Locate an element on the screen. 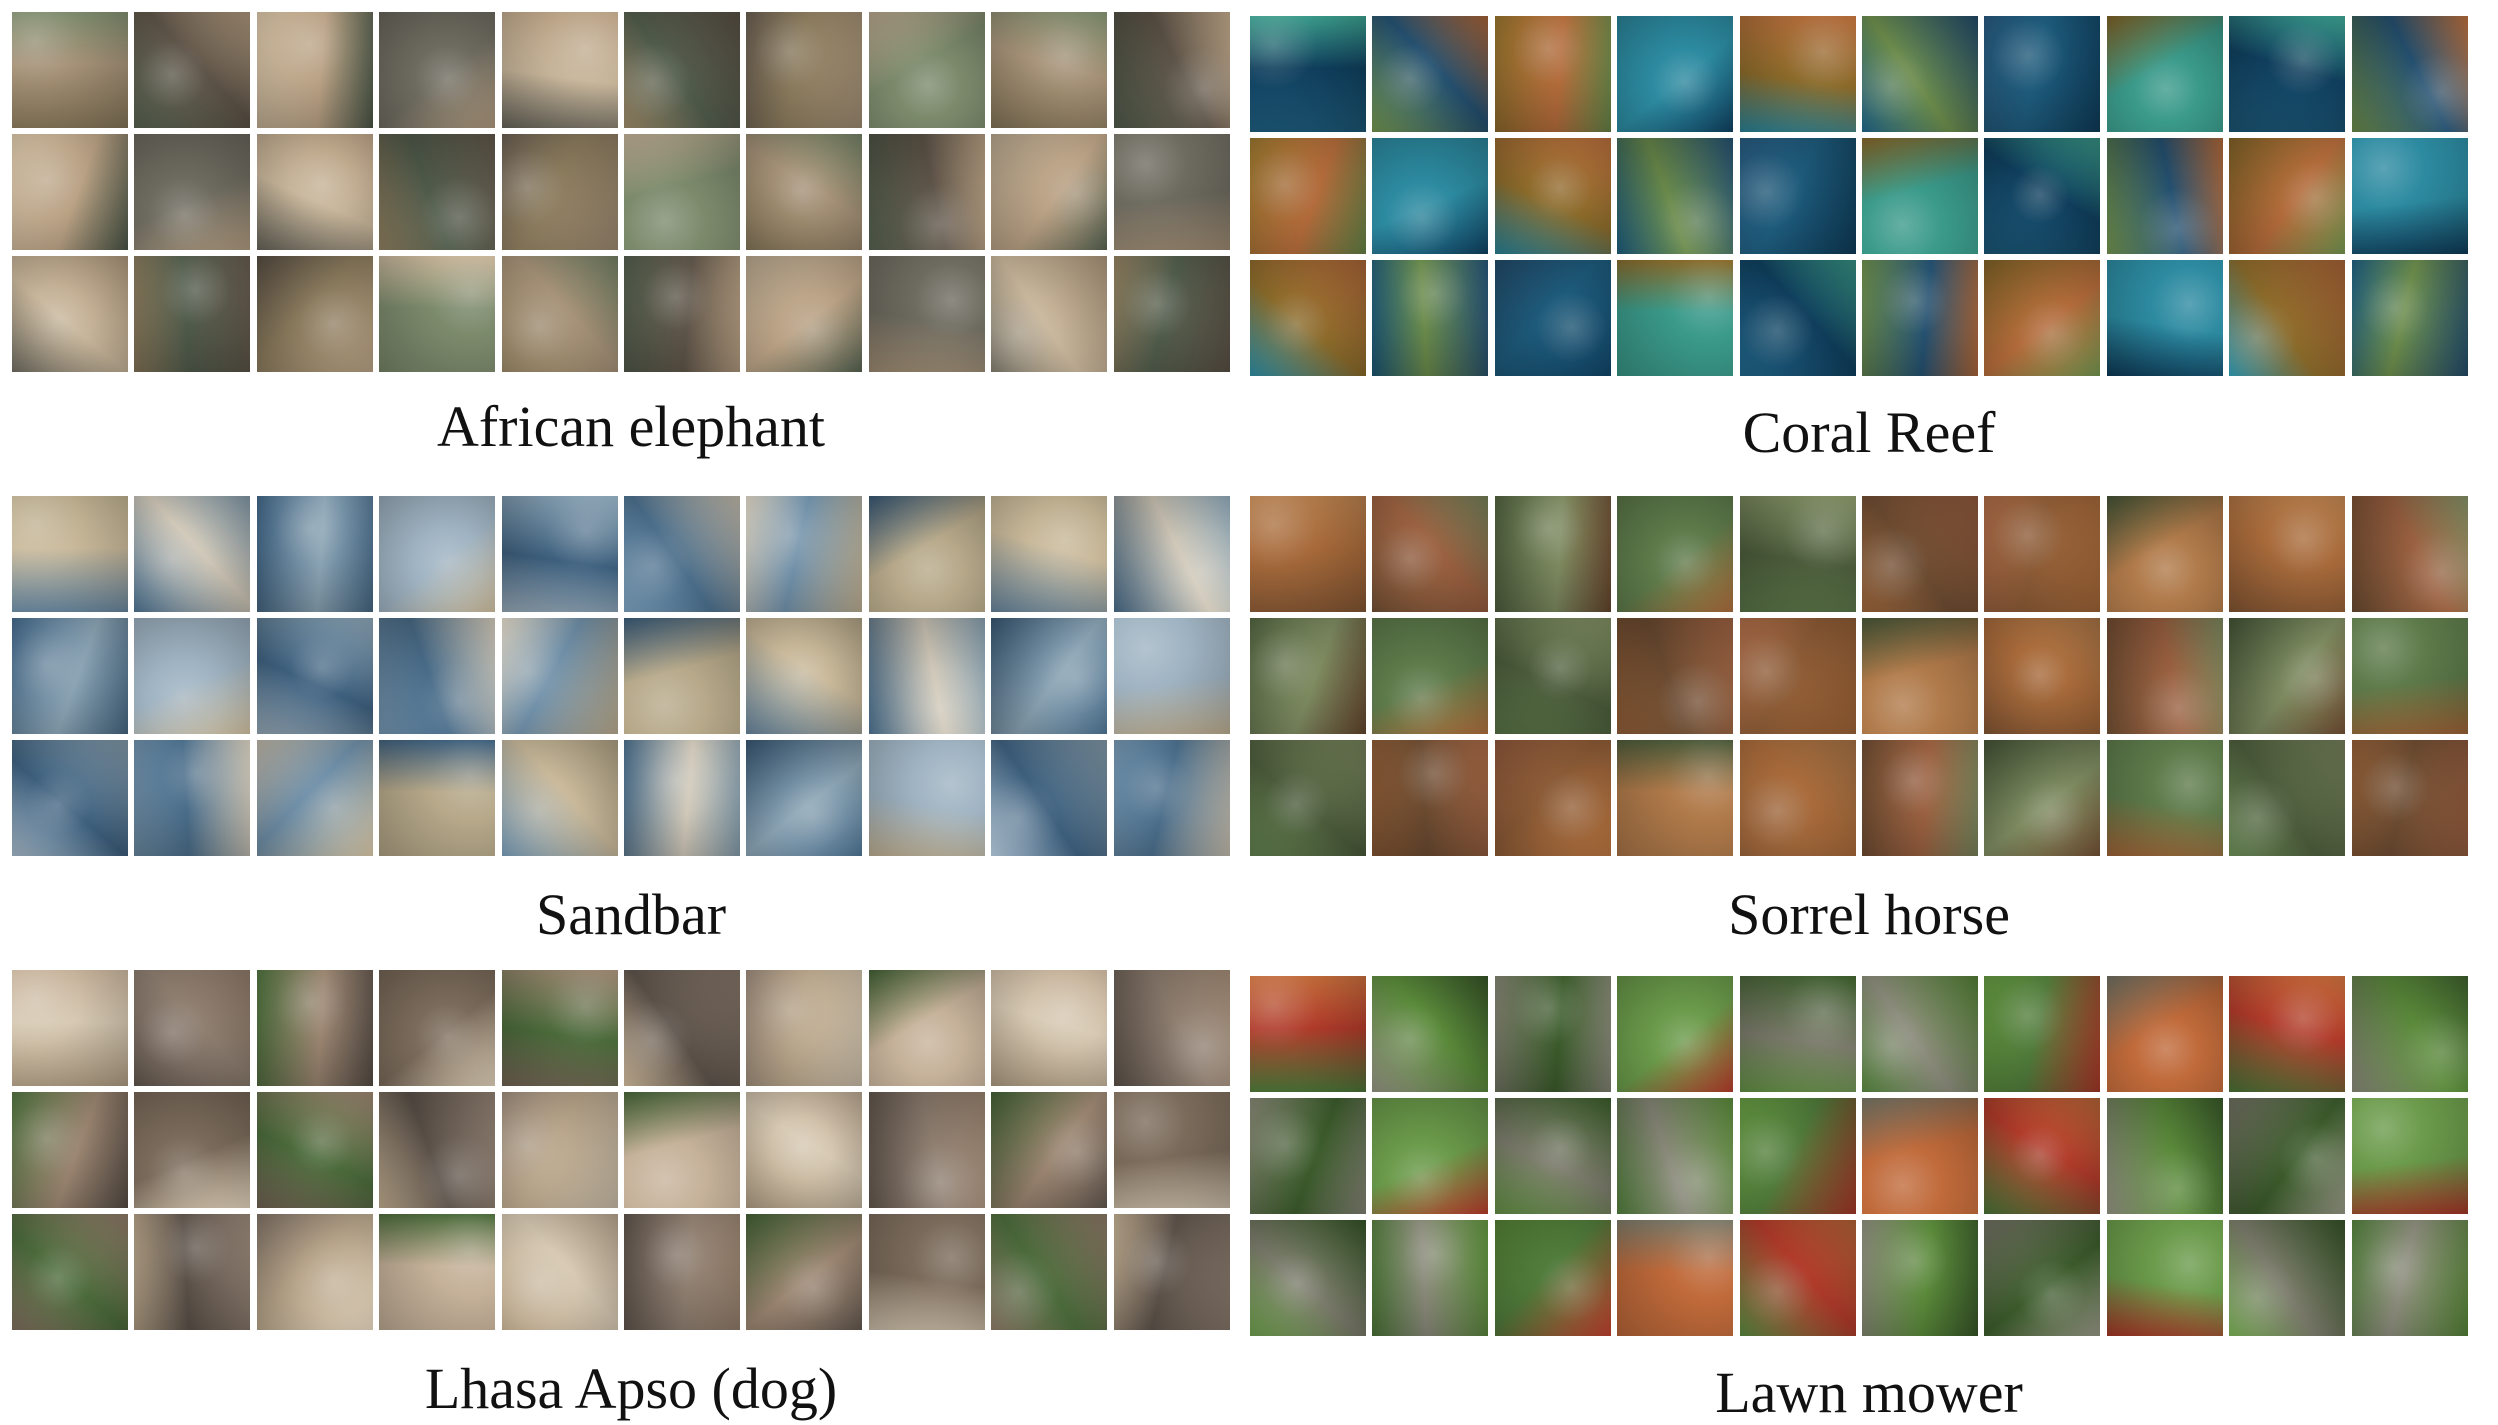 Image resolution: width=2498 pixels, height=1425 pixels. thumbnail-grid is located at coordinates (1869, 676).